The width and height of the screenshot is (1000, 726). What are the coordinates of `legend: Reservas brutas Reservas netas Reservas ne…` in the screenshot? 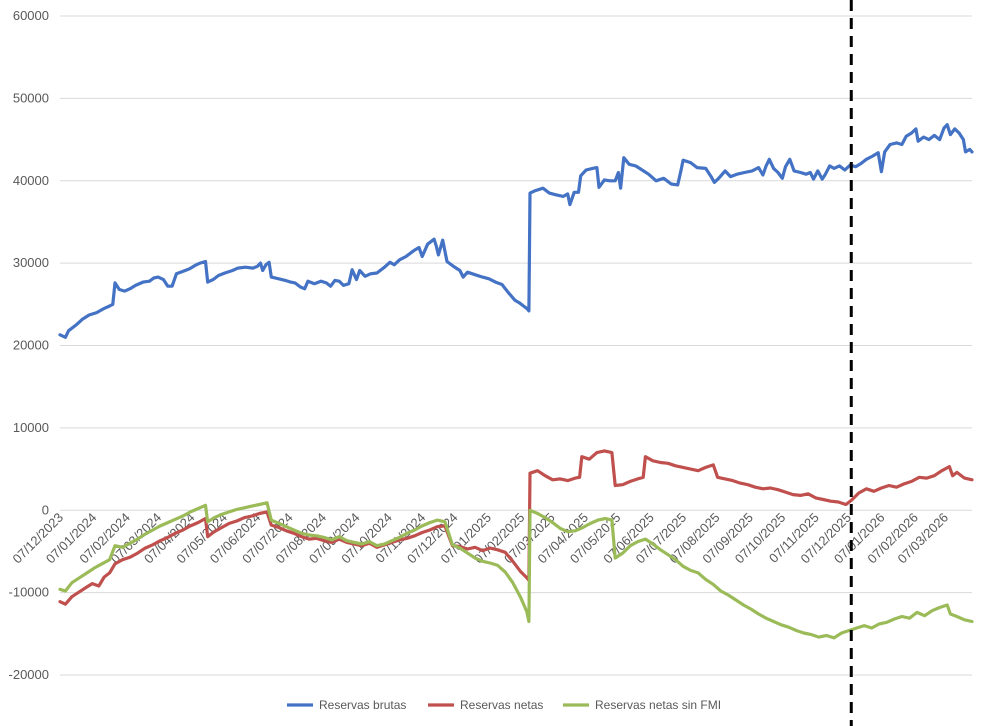 It's located at (504, 705).